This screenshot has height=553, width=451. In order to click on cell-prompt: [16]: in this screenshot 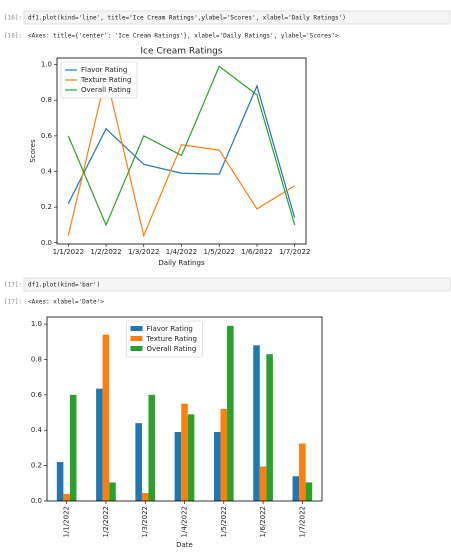, I will do `click(13, 18)`.